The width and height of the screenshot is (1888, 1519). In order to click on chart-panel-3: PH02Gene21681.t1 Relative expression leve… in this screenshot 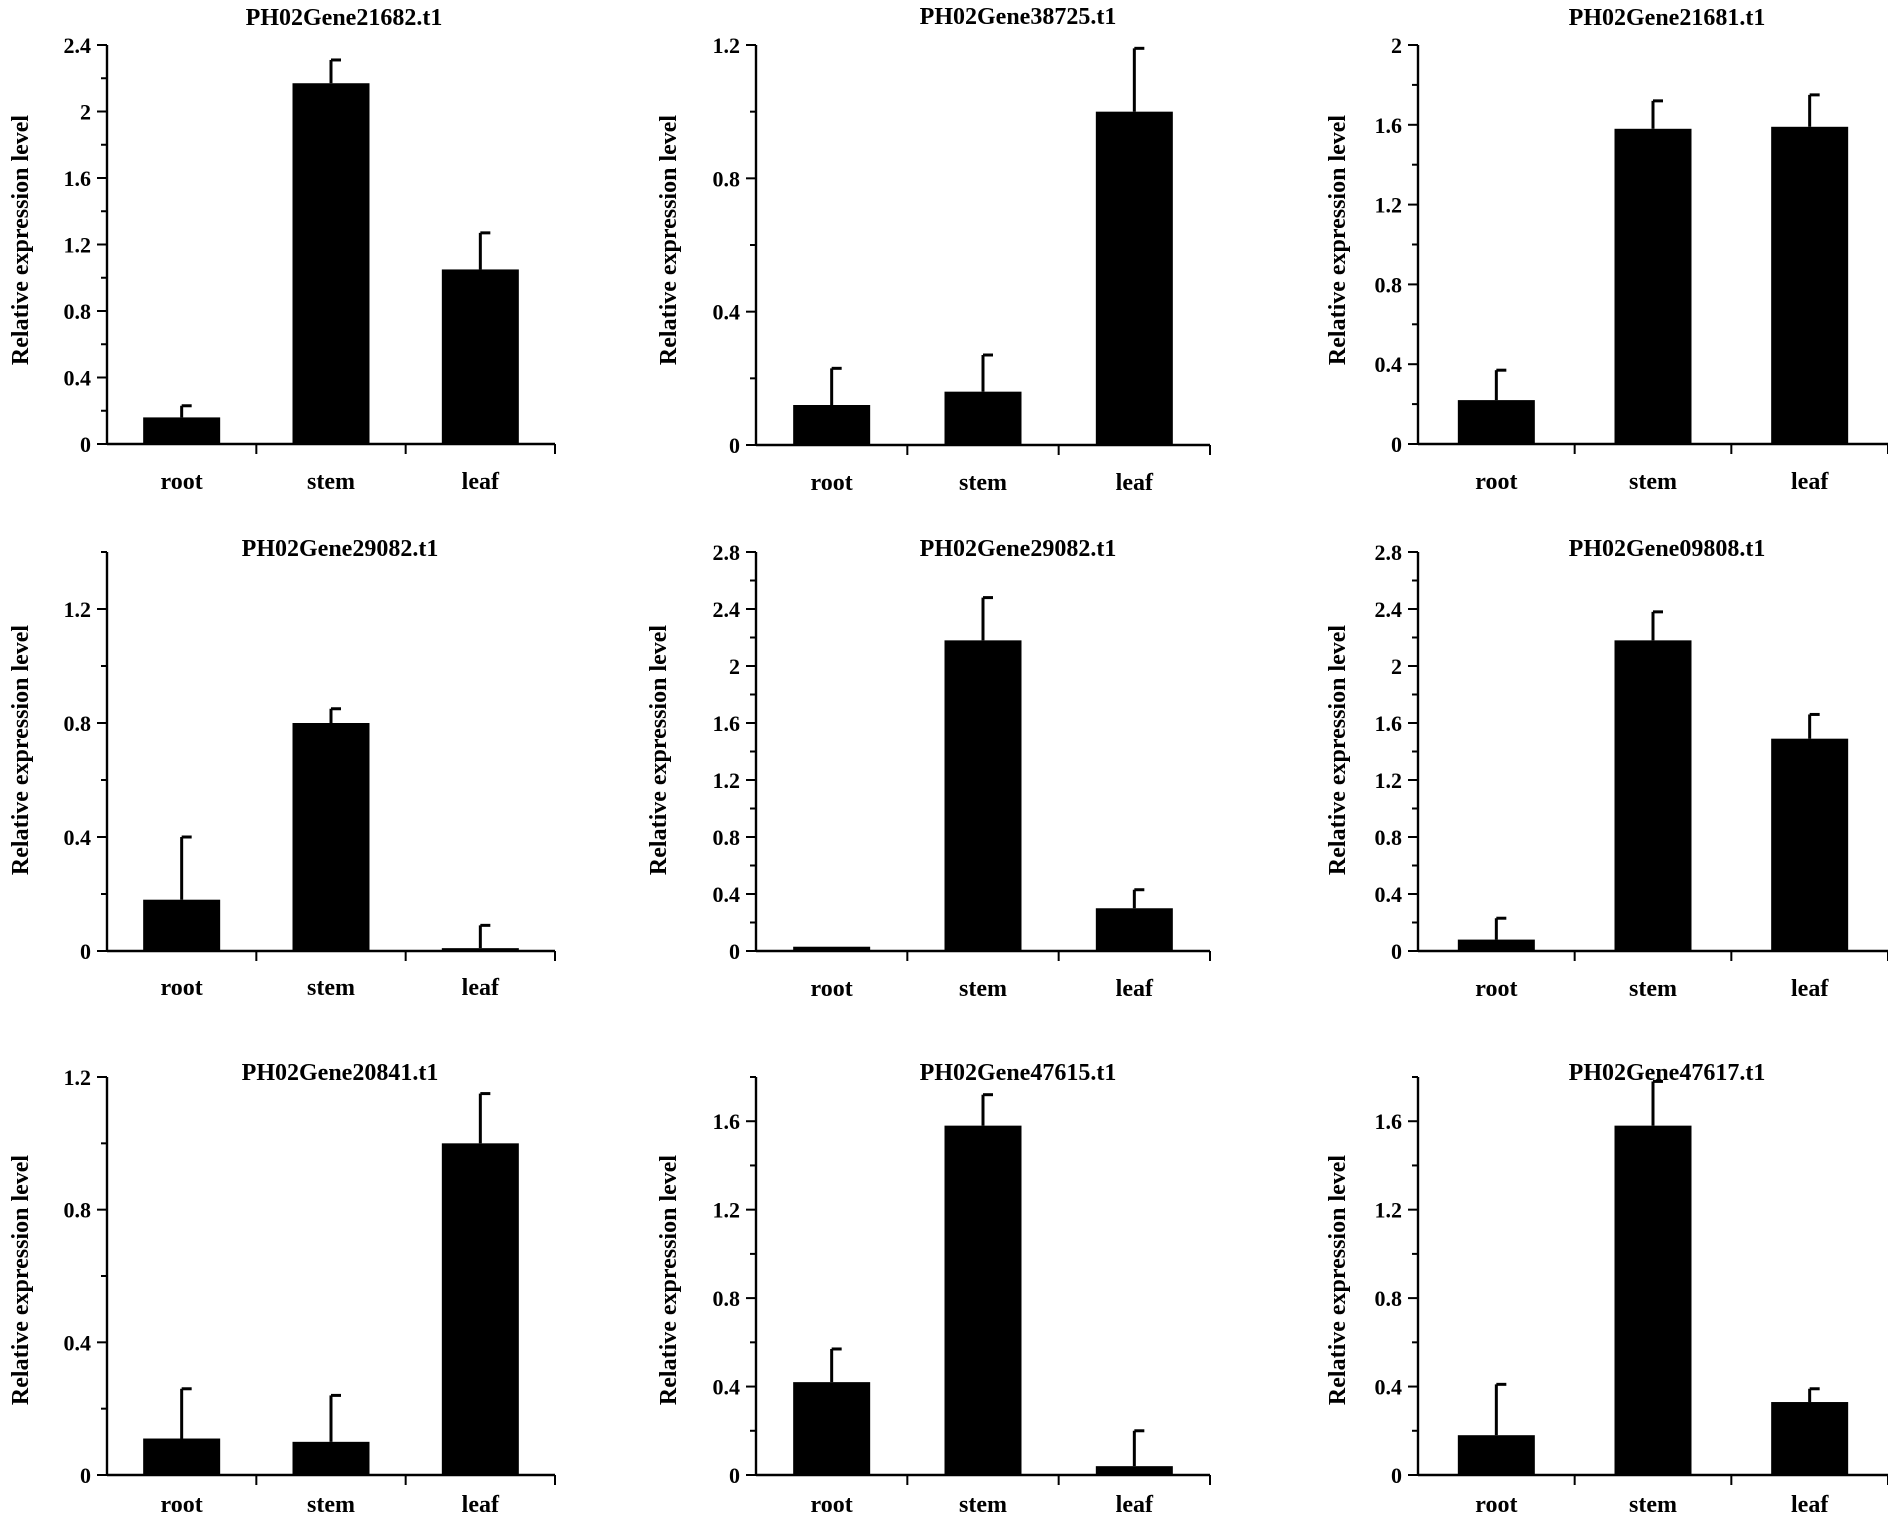, I will do `click(1606, 250)`.